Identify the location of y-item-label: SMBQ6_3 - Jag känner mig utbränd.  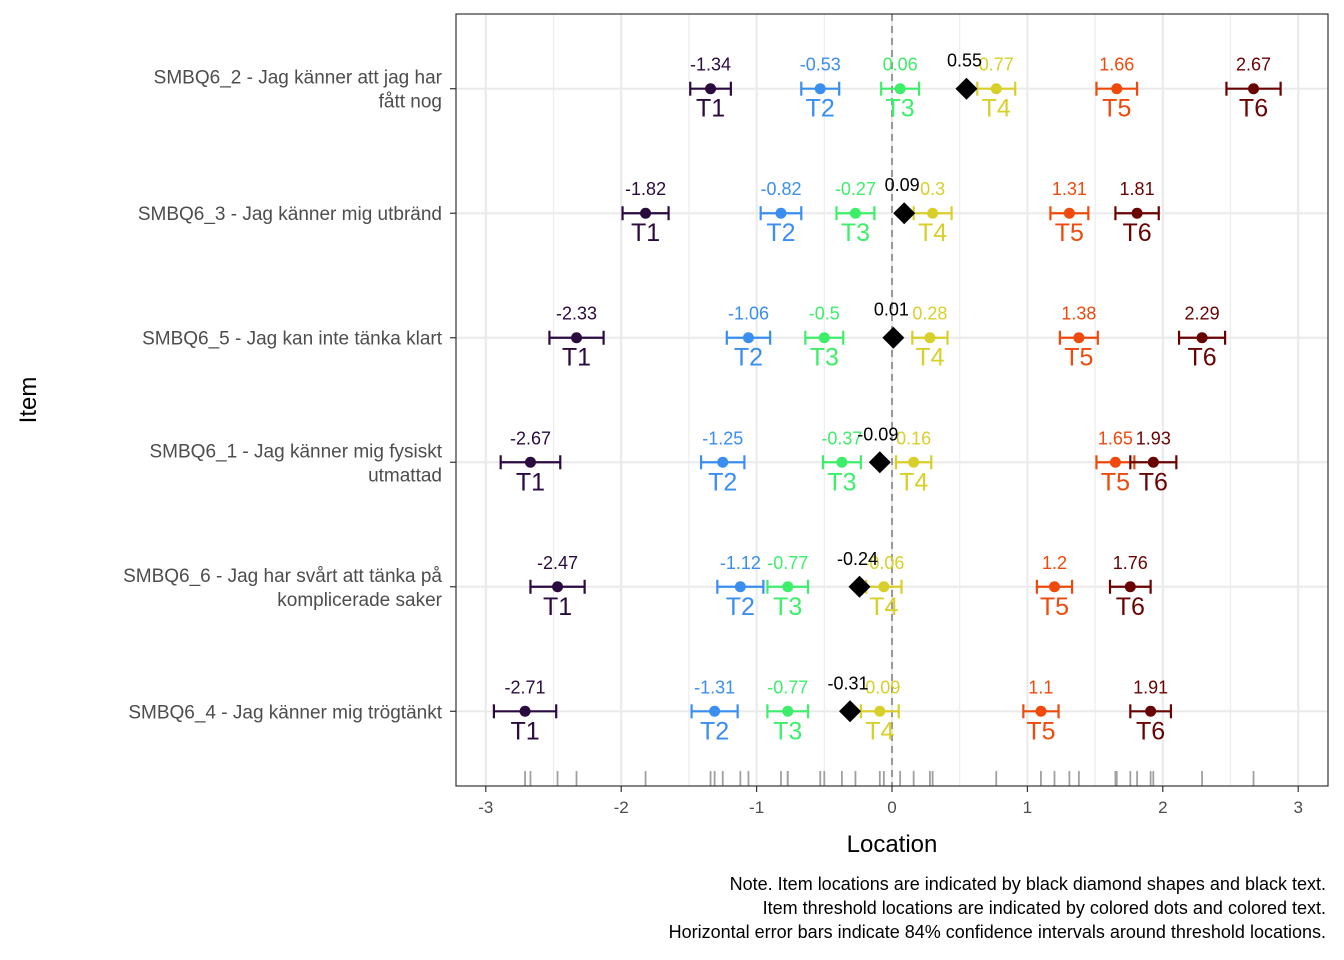
(290, 214).